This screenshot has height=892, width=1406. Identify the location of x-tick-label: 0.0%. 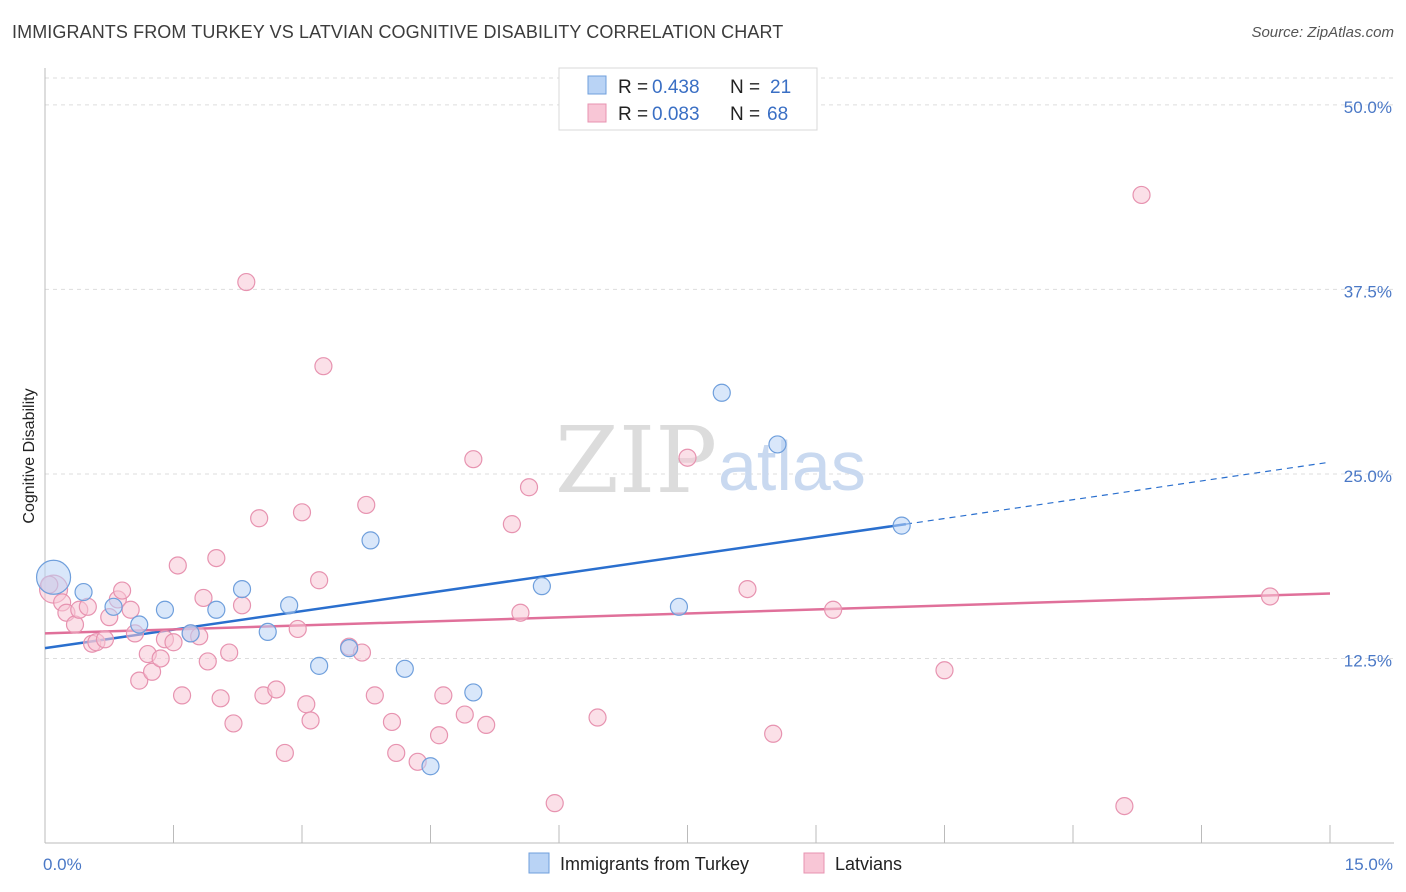
(62, 864).